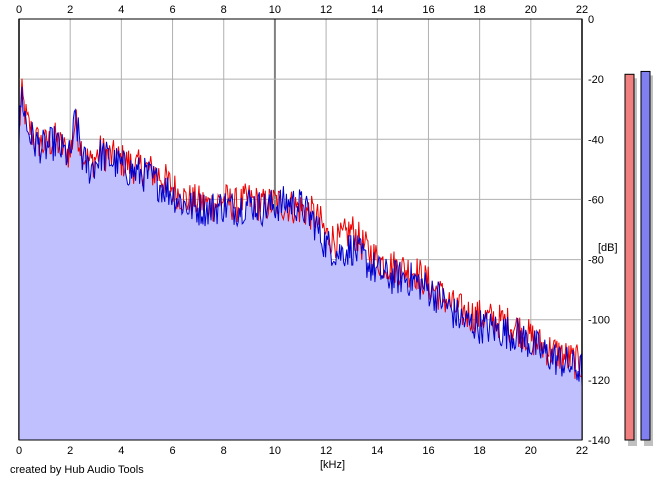 Image resolution: width=664 pixels, height=481 pixels. I want to click on x-tick-label-top: 8, so click(224, 10).